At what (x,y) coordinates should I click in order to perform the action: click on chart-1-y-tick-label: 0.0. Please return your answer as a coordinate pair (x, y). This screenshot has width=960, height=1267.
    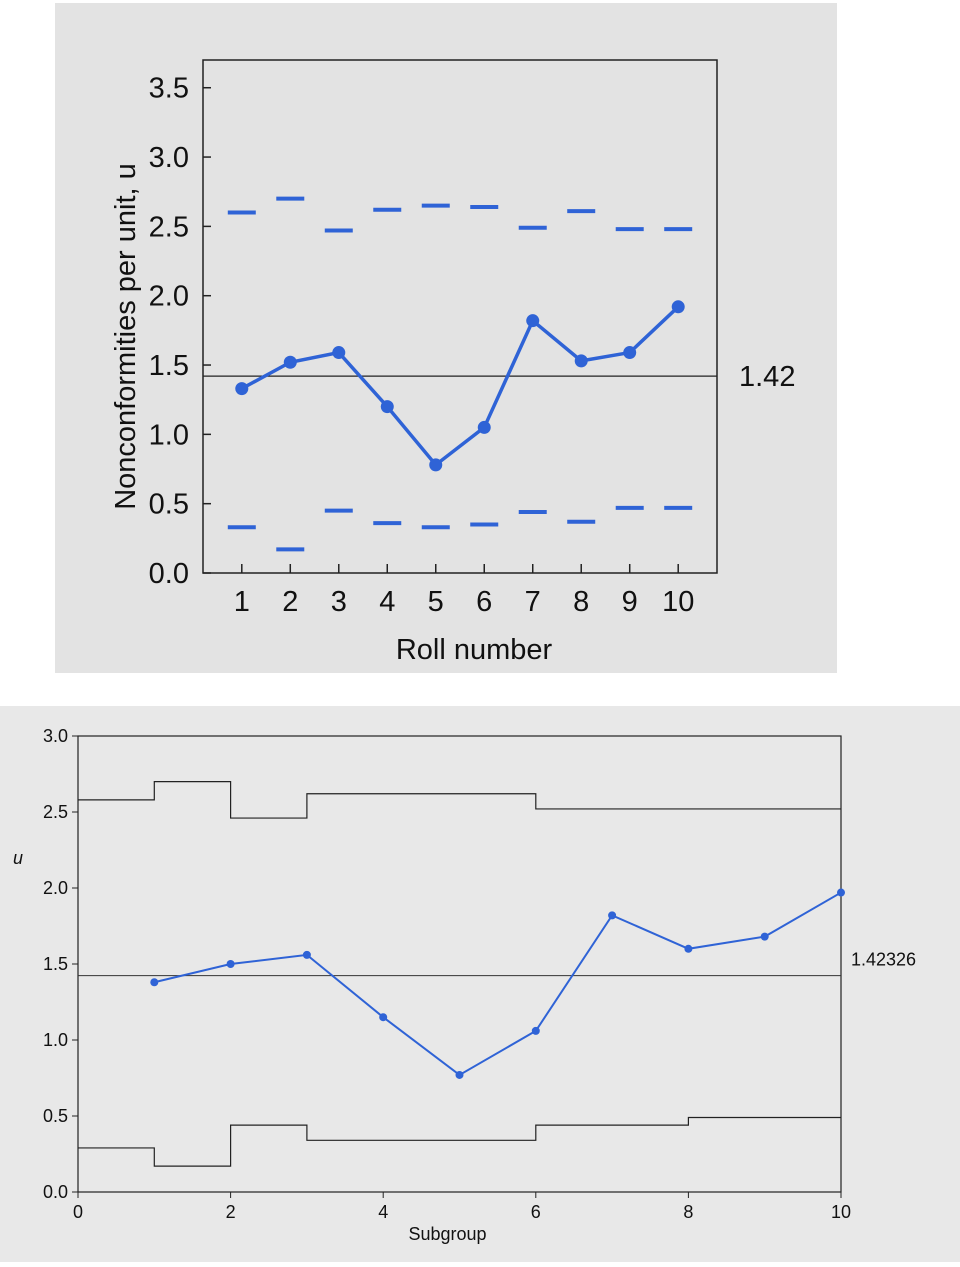
    Looking at the image, I should click on (169, 574).